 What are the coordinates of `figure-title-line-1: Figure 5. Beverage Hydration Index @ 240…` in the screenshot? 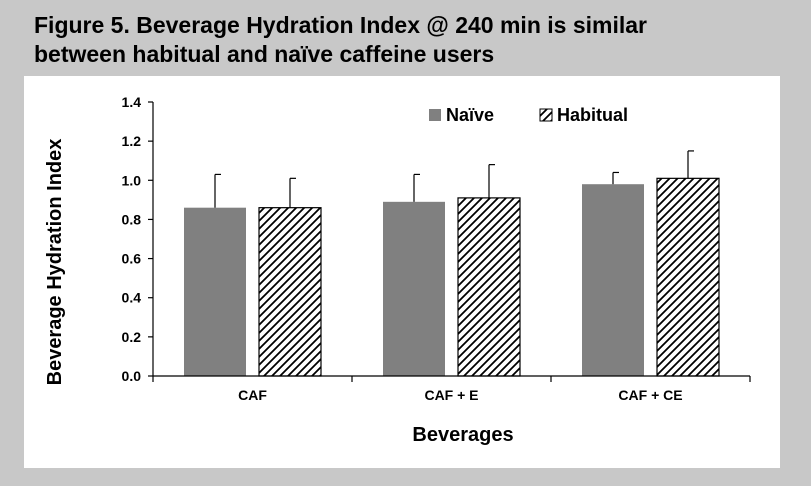 It's located at (340, 25).